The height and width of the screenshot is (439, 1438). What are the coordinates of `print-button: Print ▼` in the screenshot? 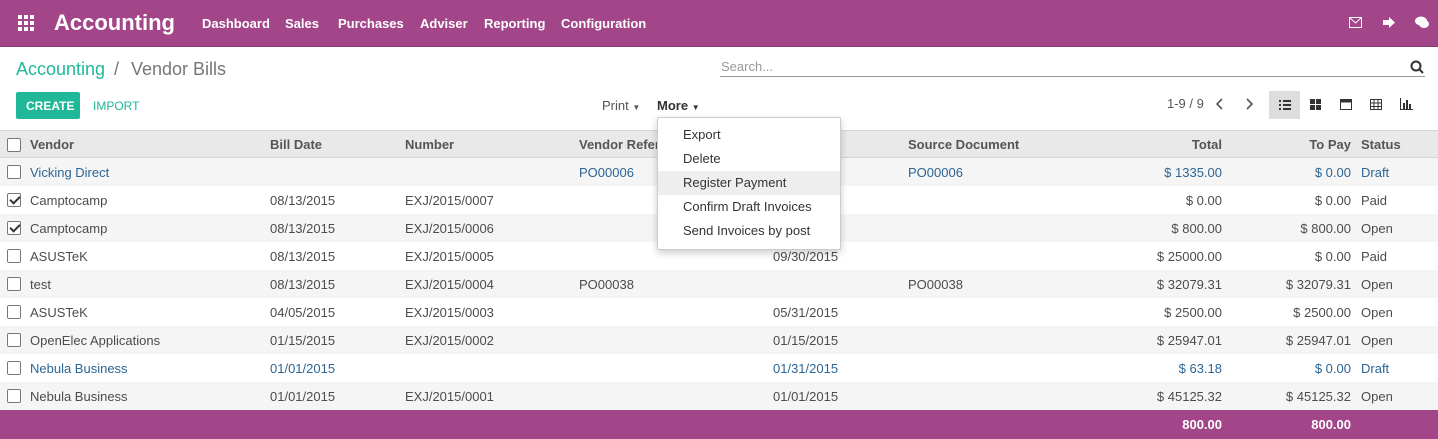 It's located at (621, 105).